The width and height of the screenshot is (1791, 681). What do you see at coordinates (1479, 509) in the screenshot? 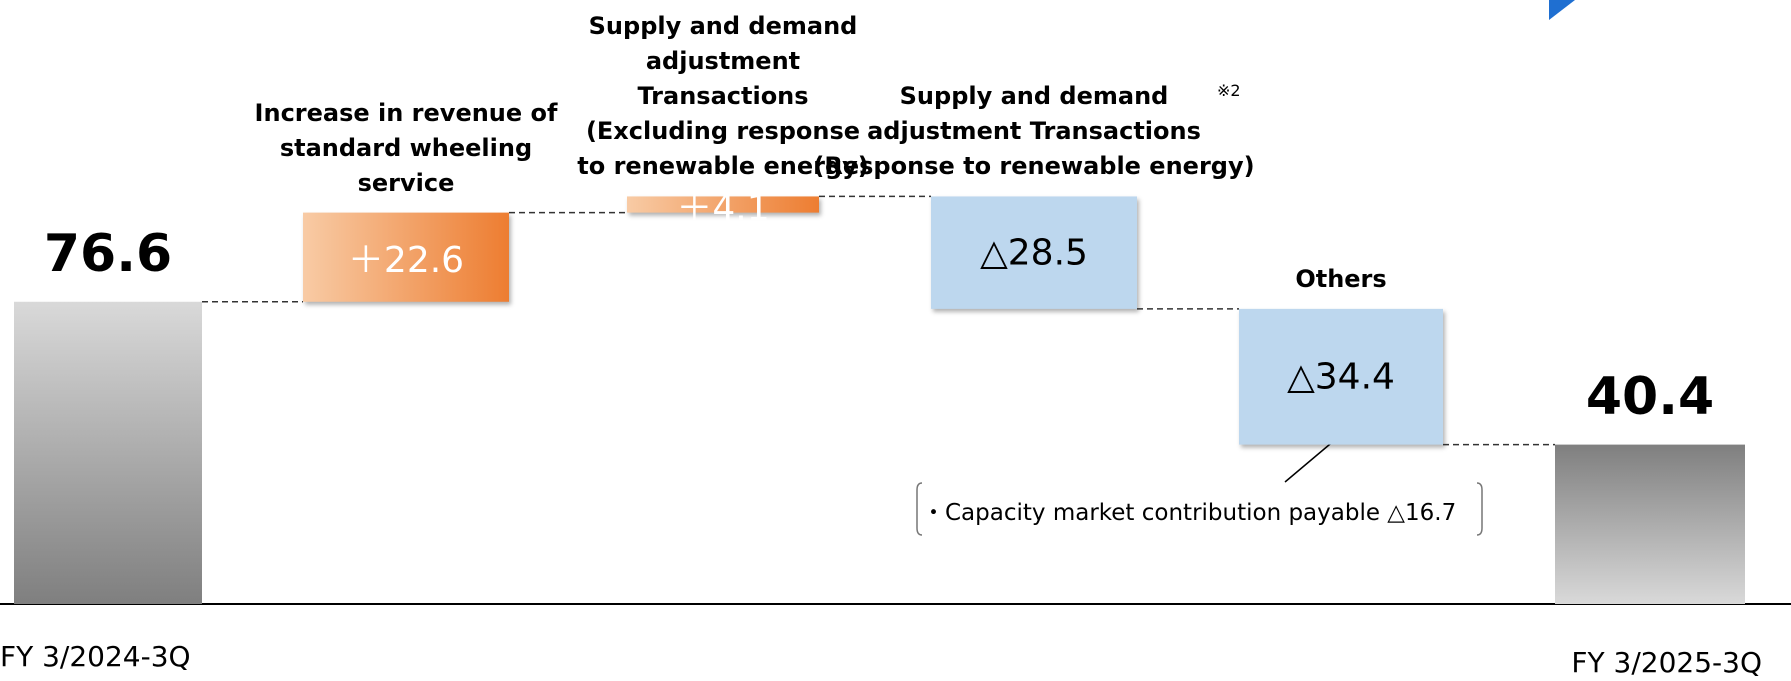
I see `bracket-right` at bounding box center [1479, 509].